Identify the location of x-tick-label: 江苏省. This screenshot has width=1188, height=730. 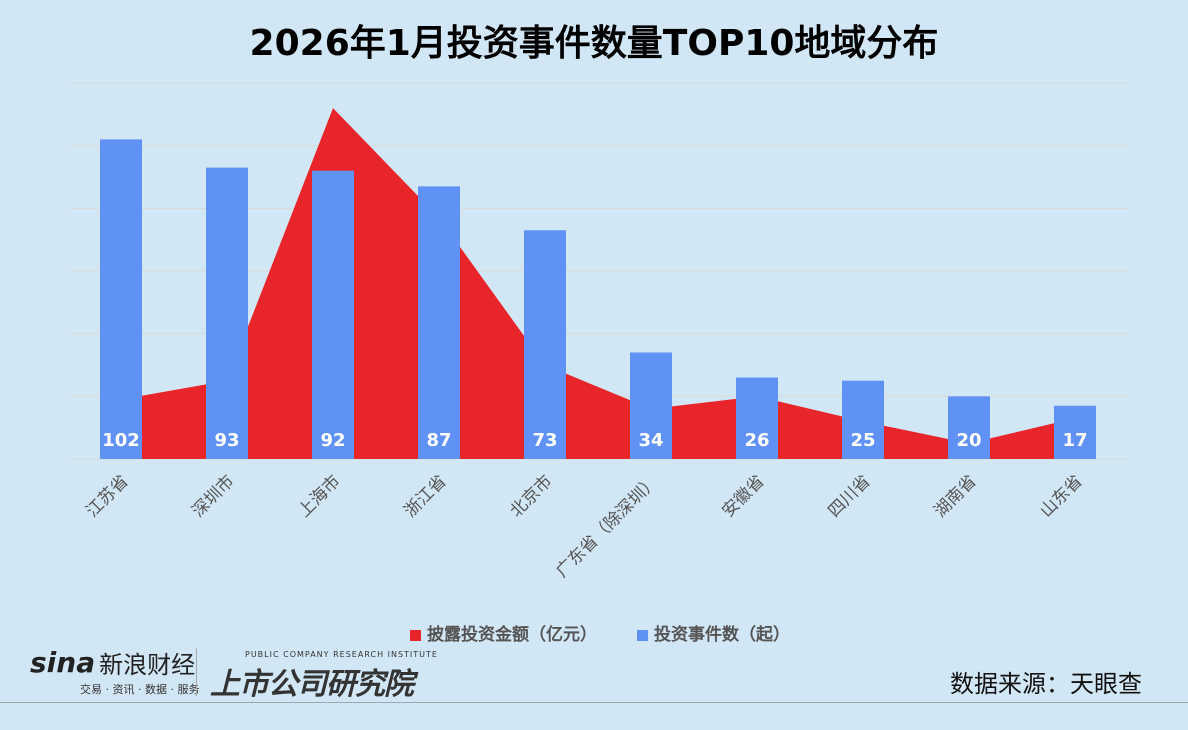
(107, 496).